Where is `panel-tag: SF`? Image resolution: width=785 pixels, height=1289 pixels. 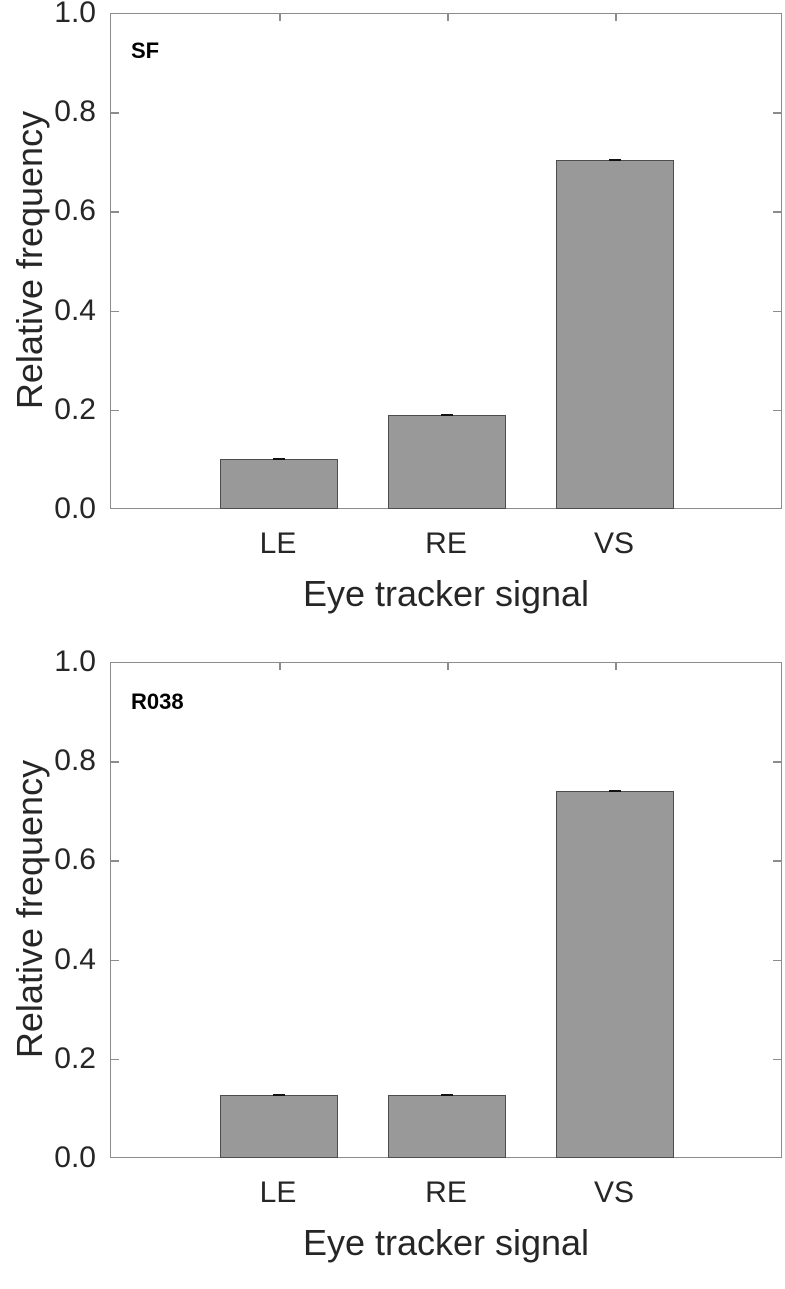
panel-tag: SF is located at coordinates (145, 50).